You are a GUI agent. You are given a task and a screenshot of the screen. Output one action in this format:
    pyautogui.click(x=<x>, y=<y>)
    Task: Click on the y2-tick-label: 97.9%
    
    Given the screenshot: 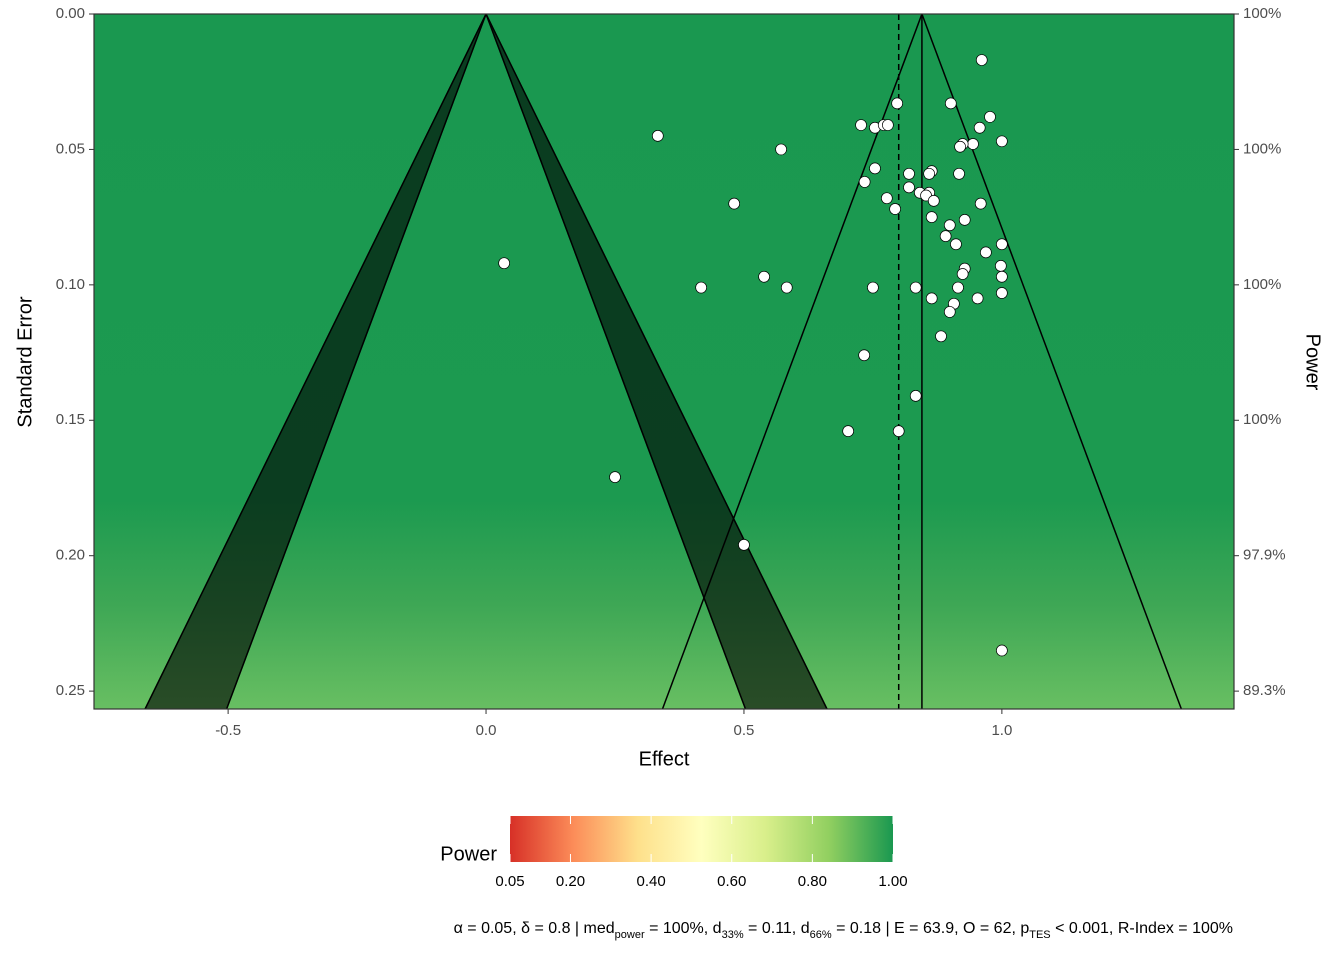 What is the action you would take?
    pyautogui.click(x=1264, y=555)
    